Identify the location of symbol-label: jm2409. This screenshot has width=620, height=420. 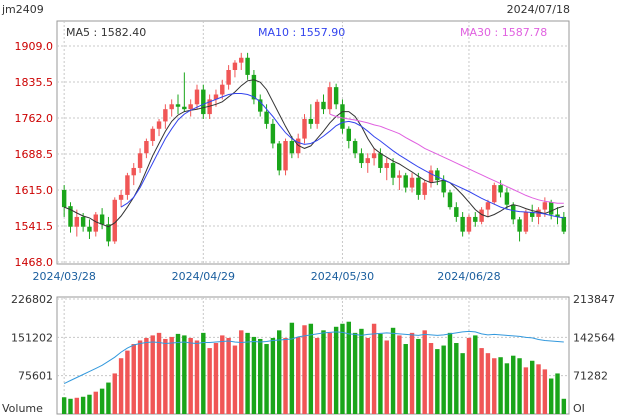
(22, 9).